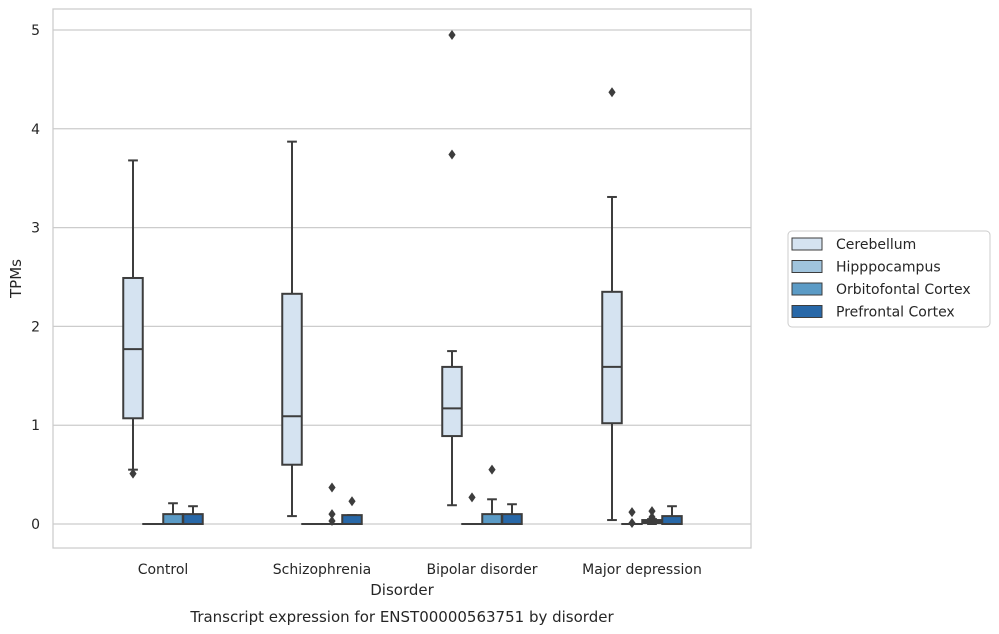 Image resolution: width=999 pixels, height=634 pixels. Describe the element at coordinates (472, 509) in the screenshot. I see `box-hipppocampus-bipolar-disorder` at that location.